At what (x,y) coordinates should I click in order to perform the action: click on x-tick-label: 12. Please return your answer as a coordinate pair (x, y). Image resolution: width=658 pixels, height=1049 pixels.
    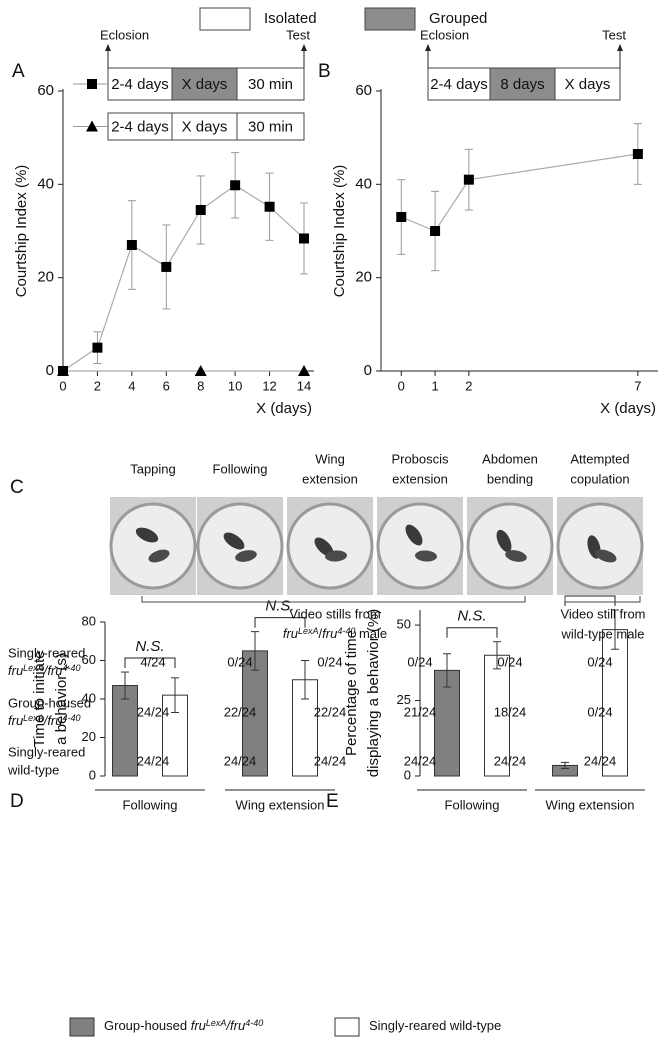
    Looking at the image, I should click on (269, 385).